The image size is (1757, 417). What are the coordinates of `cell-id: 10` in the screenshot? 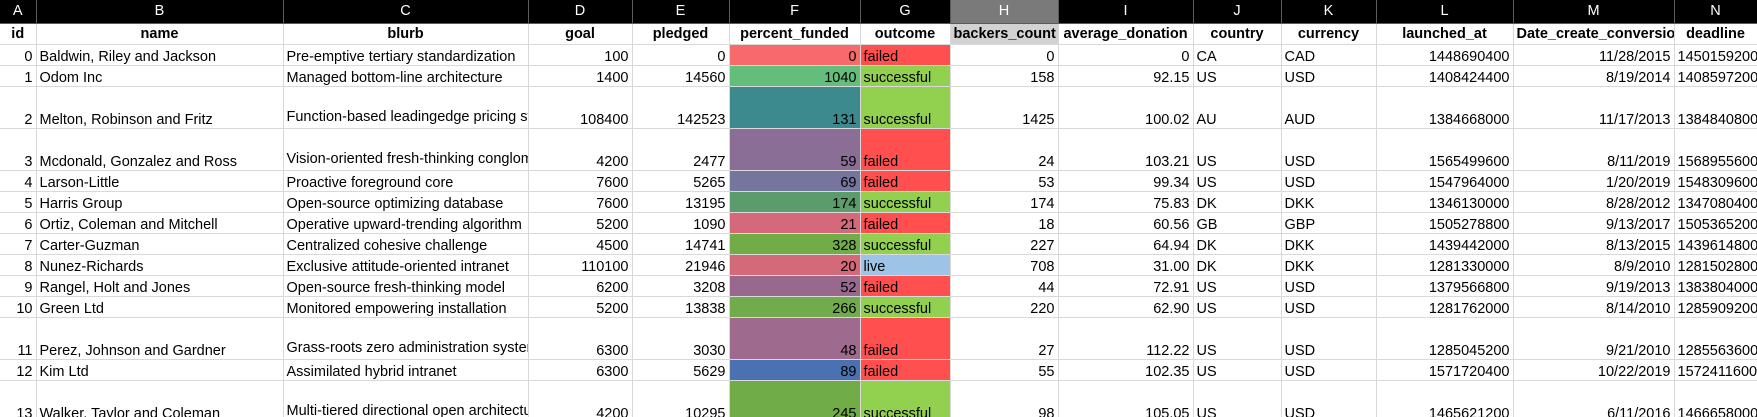 It's located at (18, 307).